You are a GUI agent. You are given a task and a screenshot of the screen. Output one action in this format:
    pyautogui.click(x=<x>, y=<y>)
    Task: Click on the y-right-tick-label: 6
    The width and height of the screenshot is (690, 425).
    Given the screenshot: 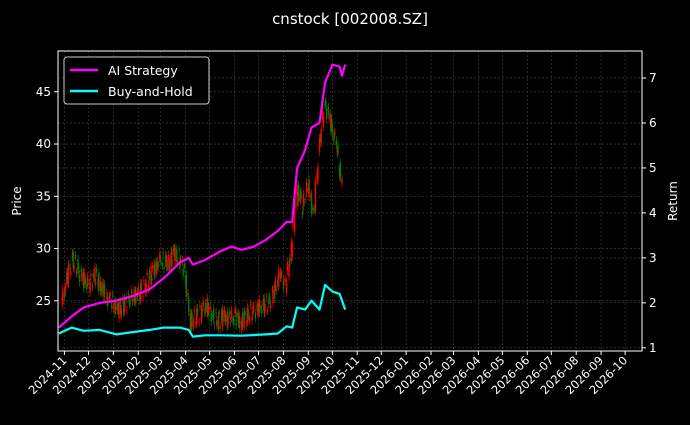 What is the action you would take?
    pyautogui.click(x=653, y=123)
    